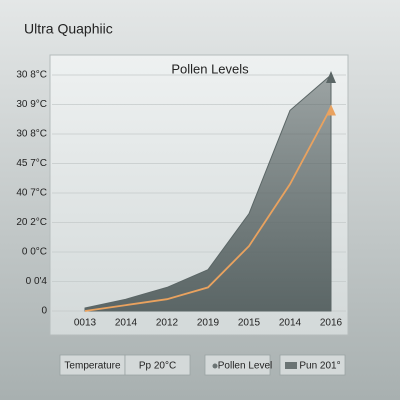 The image size is (400, 405). What do you see at coordinates (331, 77) in the screenshot?
I see `area-arrow` at bounding box center [331, 77].